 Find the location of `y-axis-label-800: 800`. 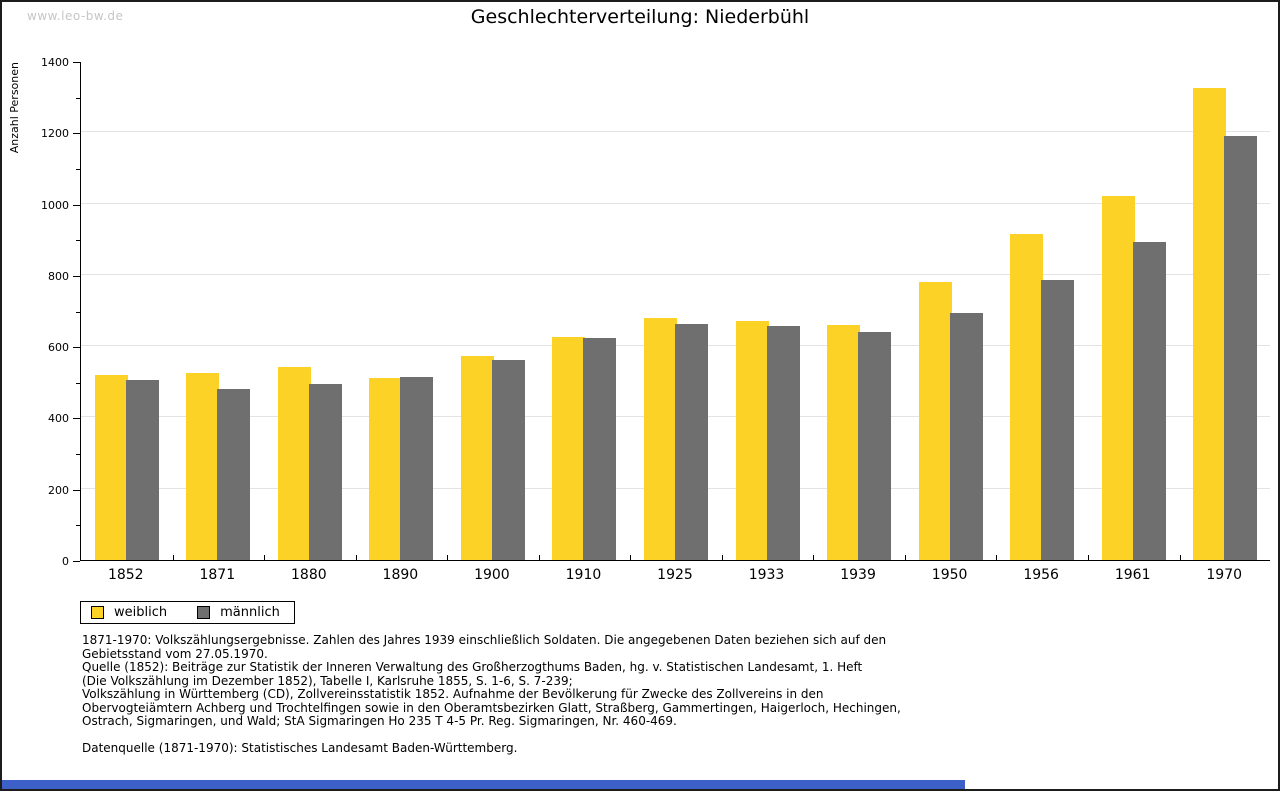

y-axis-label-800: 800 is located at coordinates (58, 276).